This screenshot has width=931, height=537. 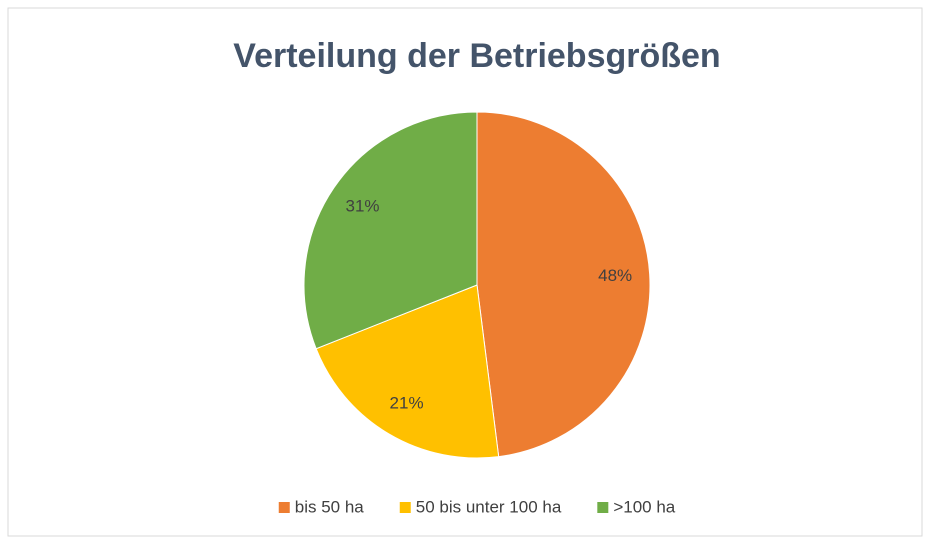 I want to click on legend-label: 50 bis unter 100 ha, so click(x=489, y=506).